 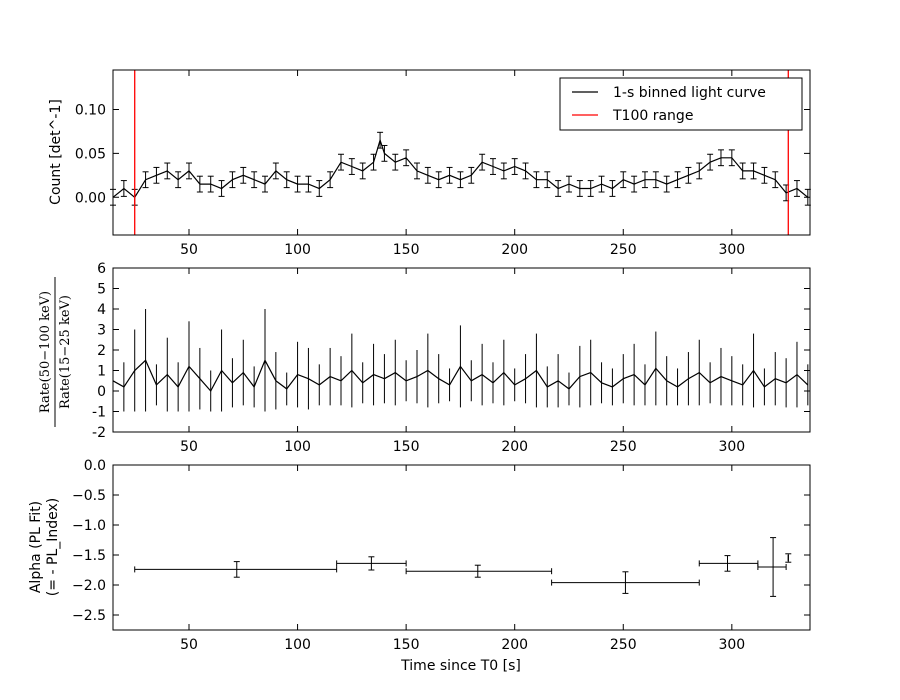 What do you see at coordinates (101, 331) in the screenshot?
I see `y-tick-label: 3` at bounding box center [101, 331].